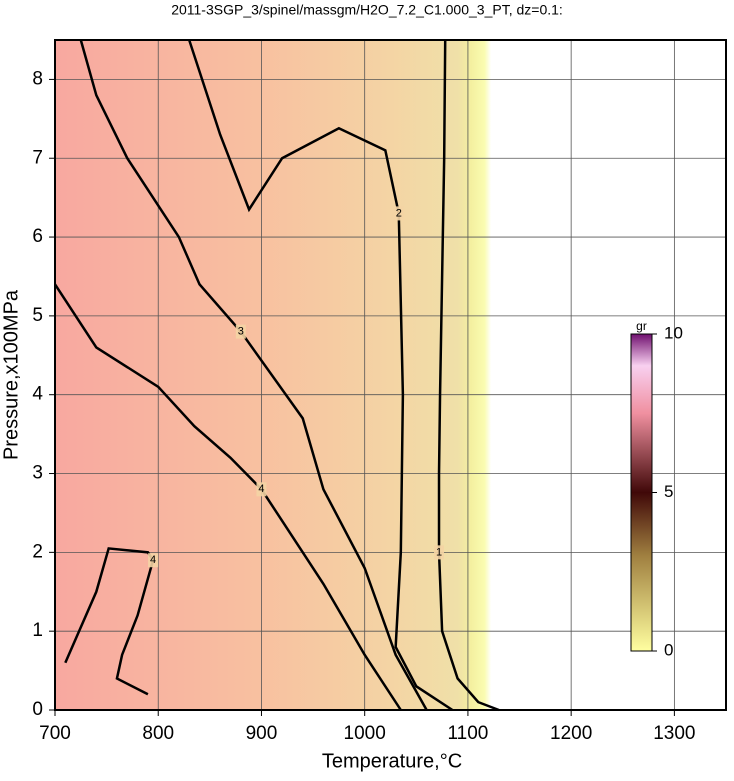 The height and width of the screenshot is (781, 734). Describe the element at coordinates (674, 733) in the screenshot. I see `x-tick-label: 1300` at that location.